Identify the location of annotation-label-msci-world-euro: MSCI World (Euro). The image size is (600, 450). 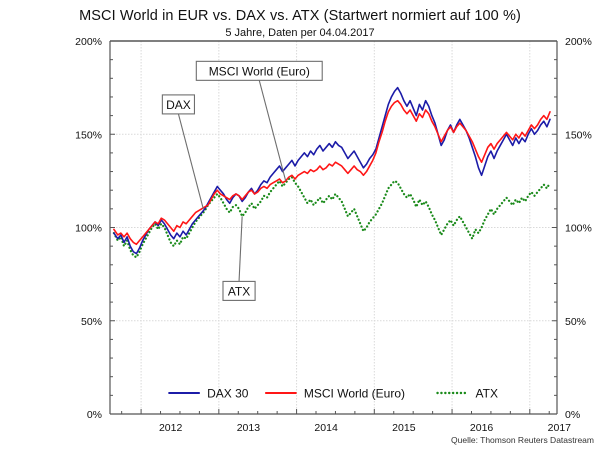
(259, 71).